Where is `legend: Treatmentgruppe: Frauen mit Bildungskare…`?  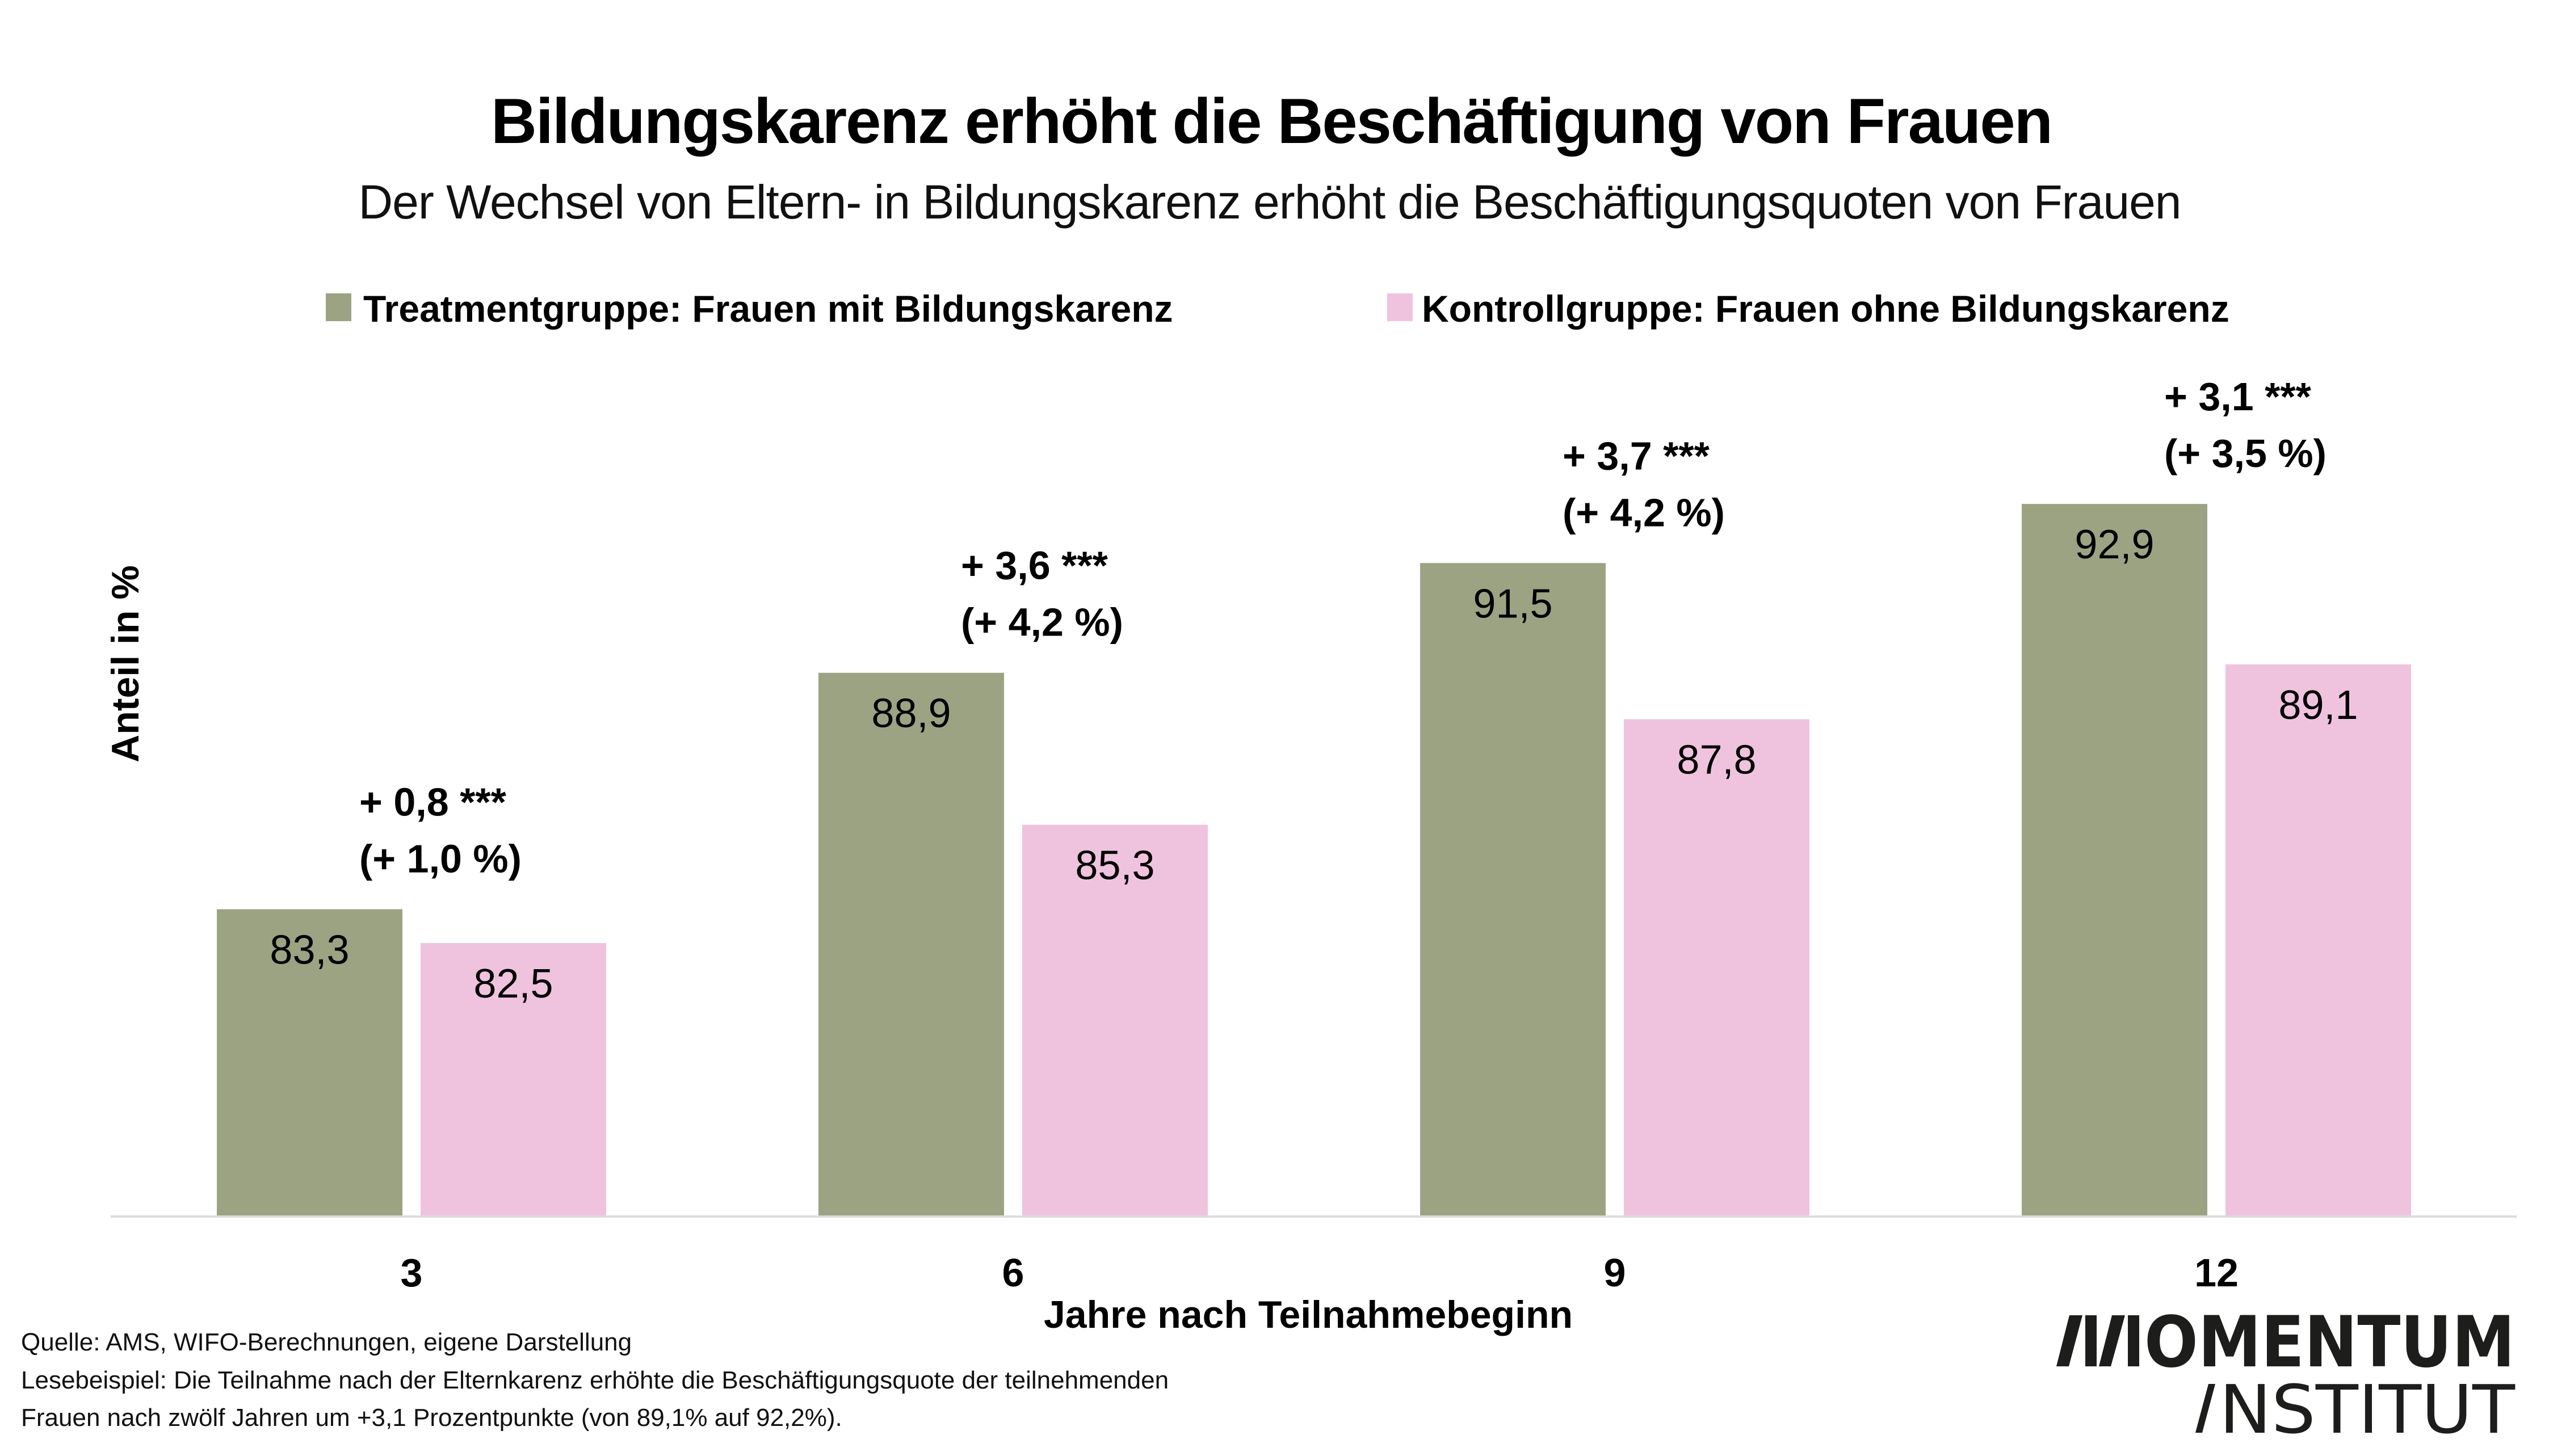 legend: Treatmentgruppe: Frauen mit Bildungskare… is located at coordinates (1278, 309).